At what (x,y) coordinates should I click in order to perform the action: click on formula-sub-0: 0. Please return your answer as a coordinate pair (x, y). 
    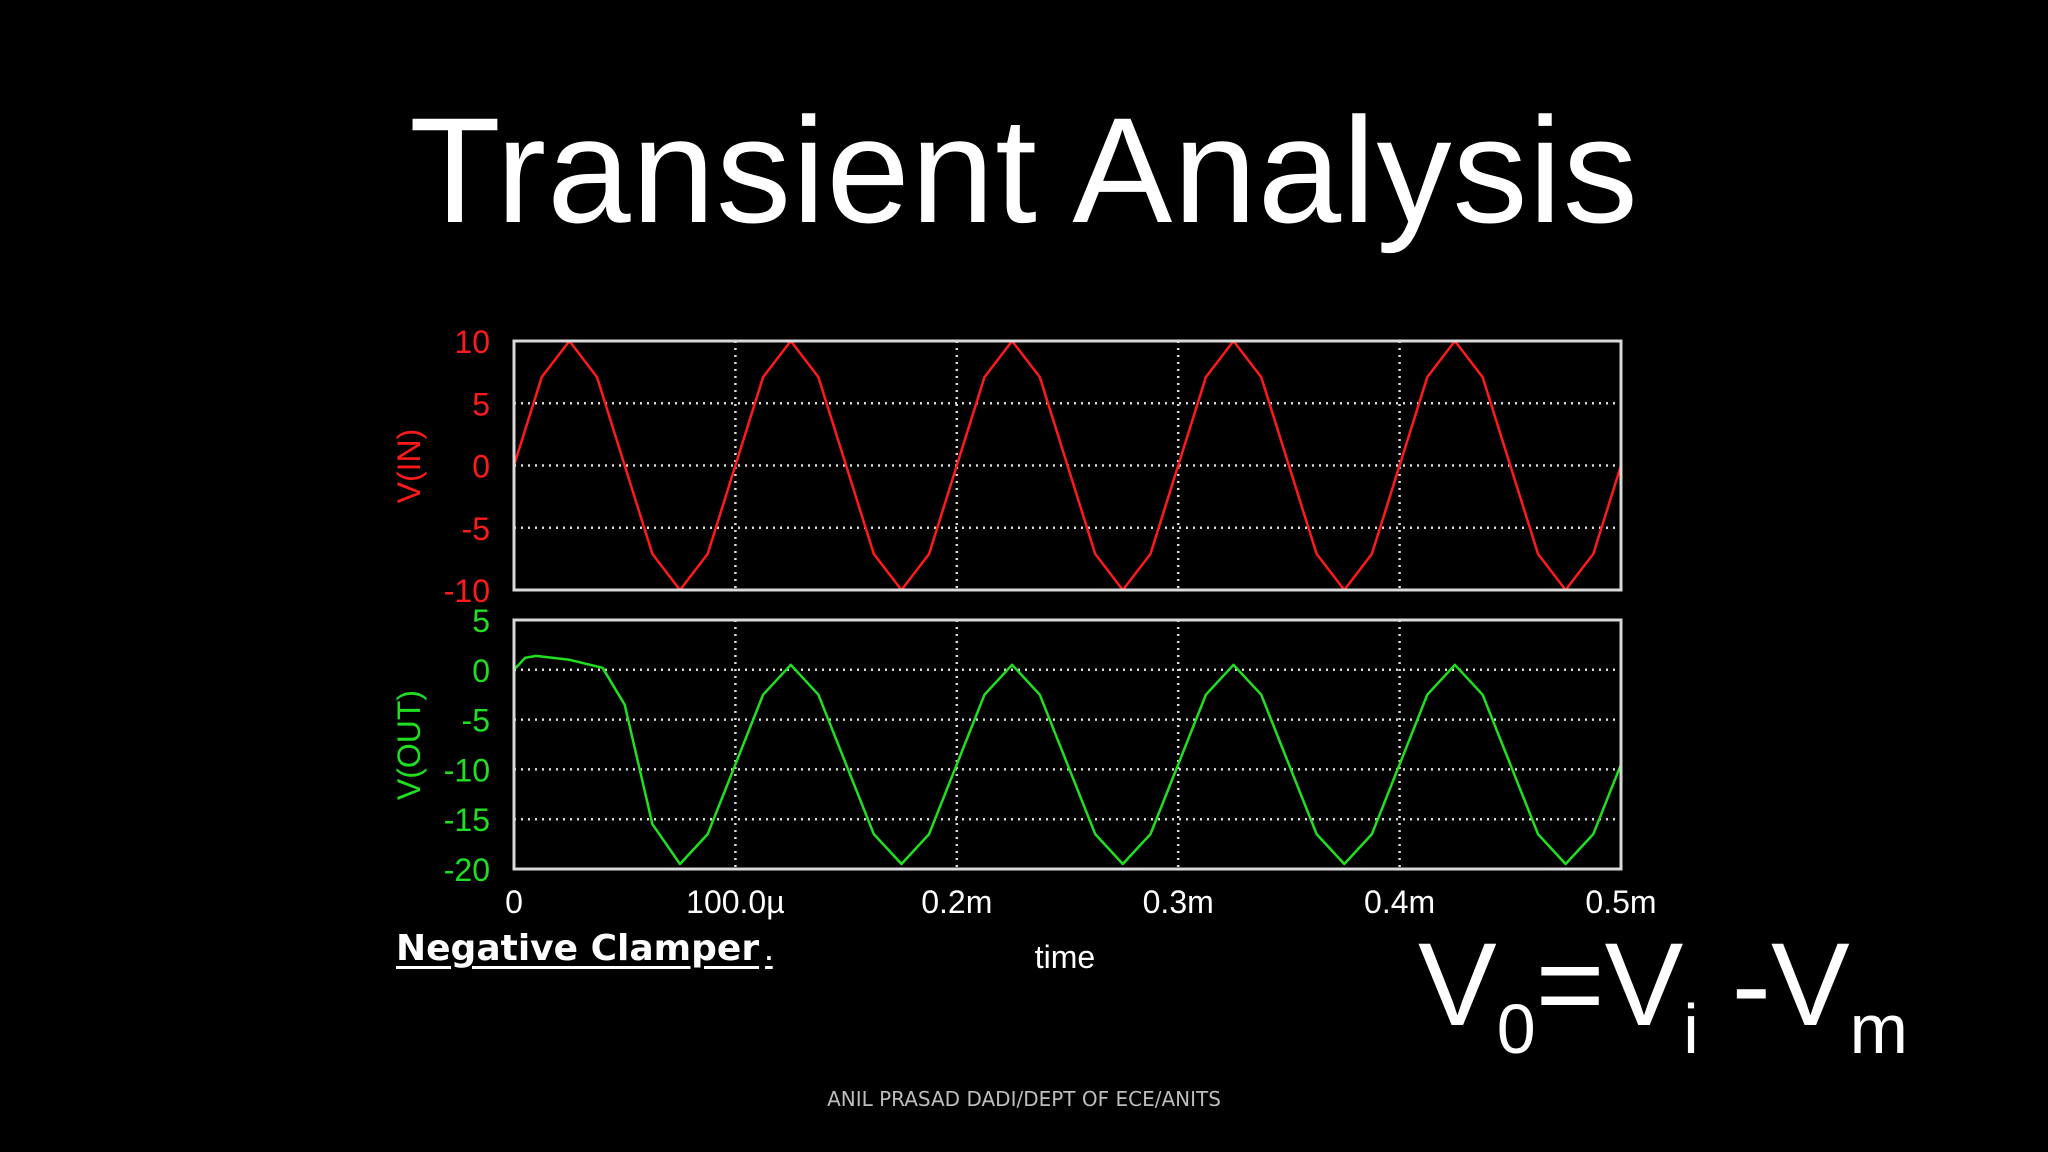
    Looking at the image, I should click on (1516, 1029).